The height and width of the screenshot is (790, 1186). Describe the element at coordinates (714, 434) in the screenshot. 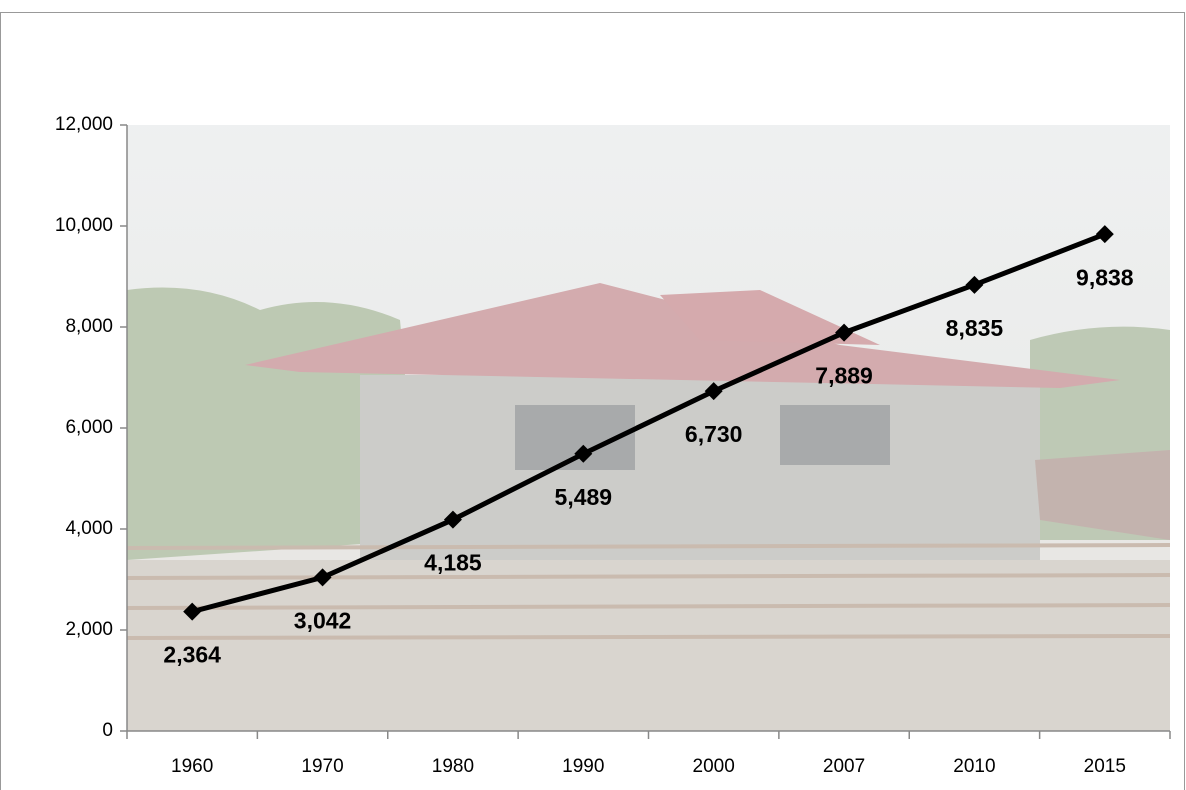

I see `value-label: 6,730` at that location.